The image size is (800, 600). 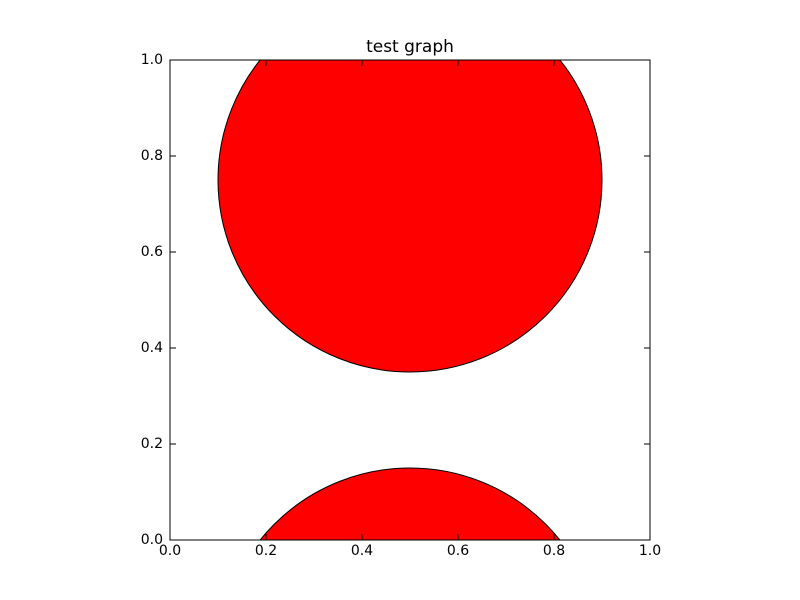 What do you see at coordinates (152, 252) in the screenshot?
I see `y-tick-label: 0.6` at bounding box center [152, 252].